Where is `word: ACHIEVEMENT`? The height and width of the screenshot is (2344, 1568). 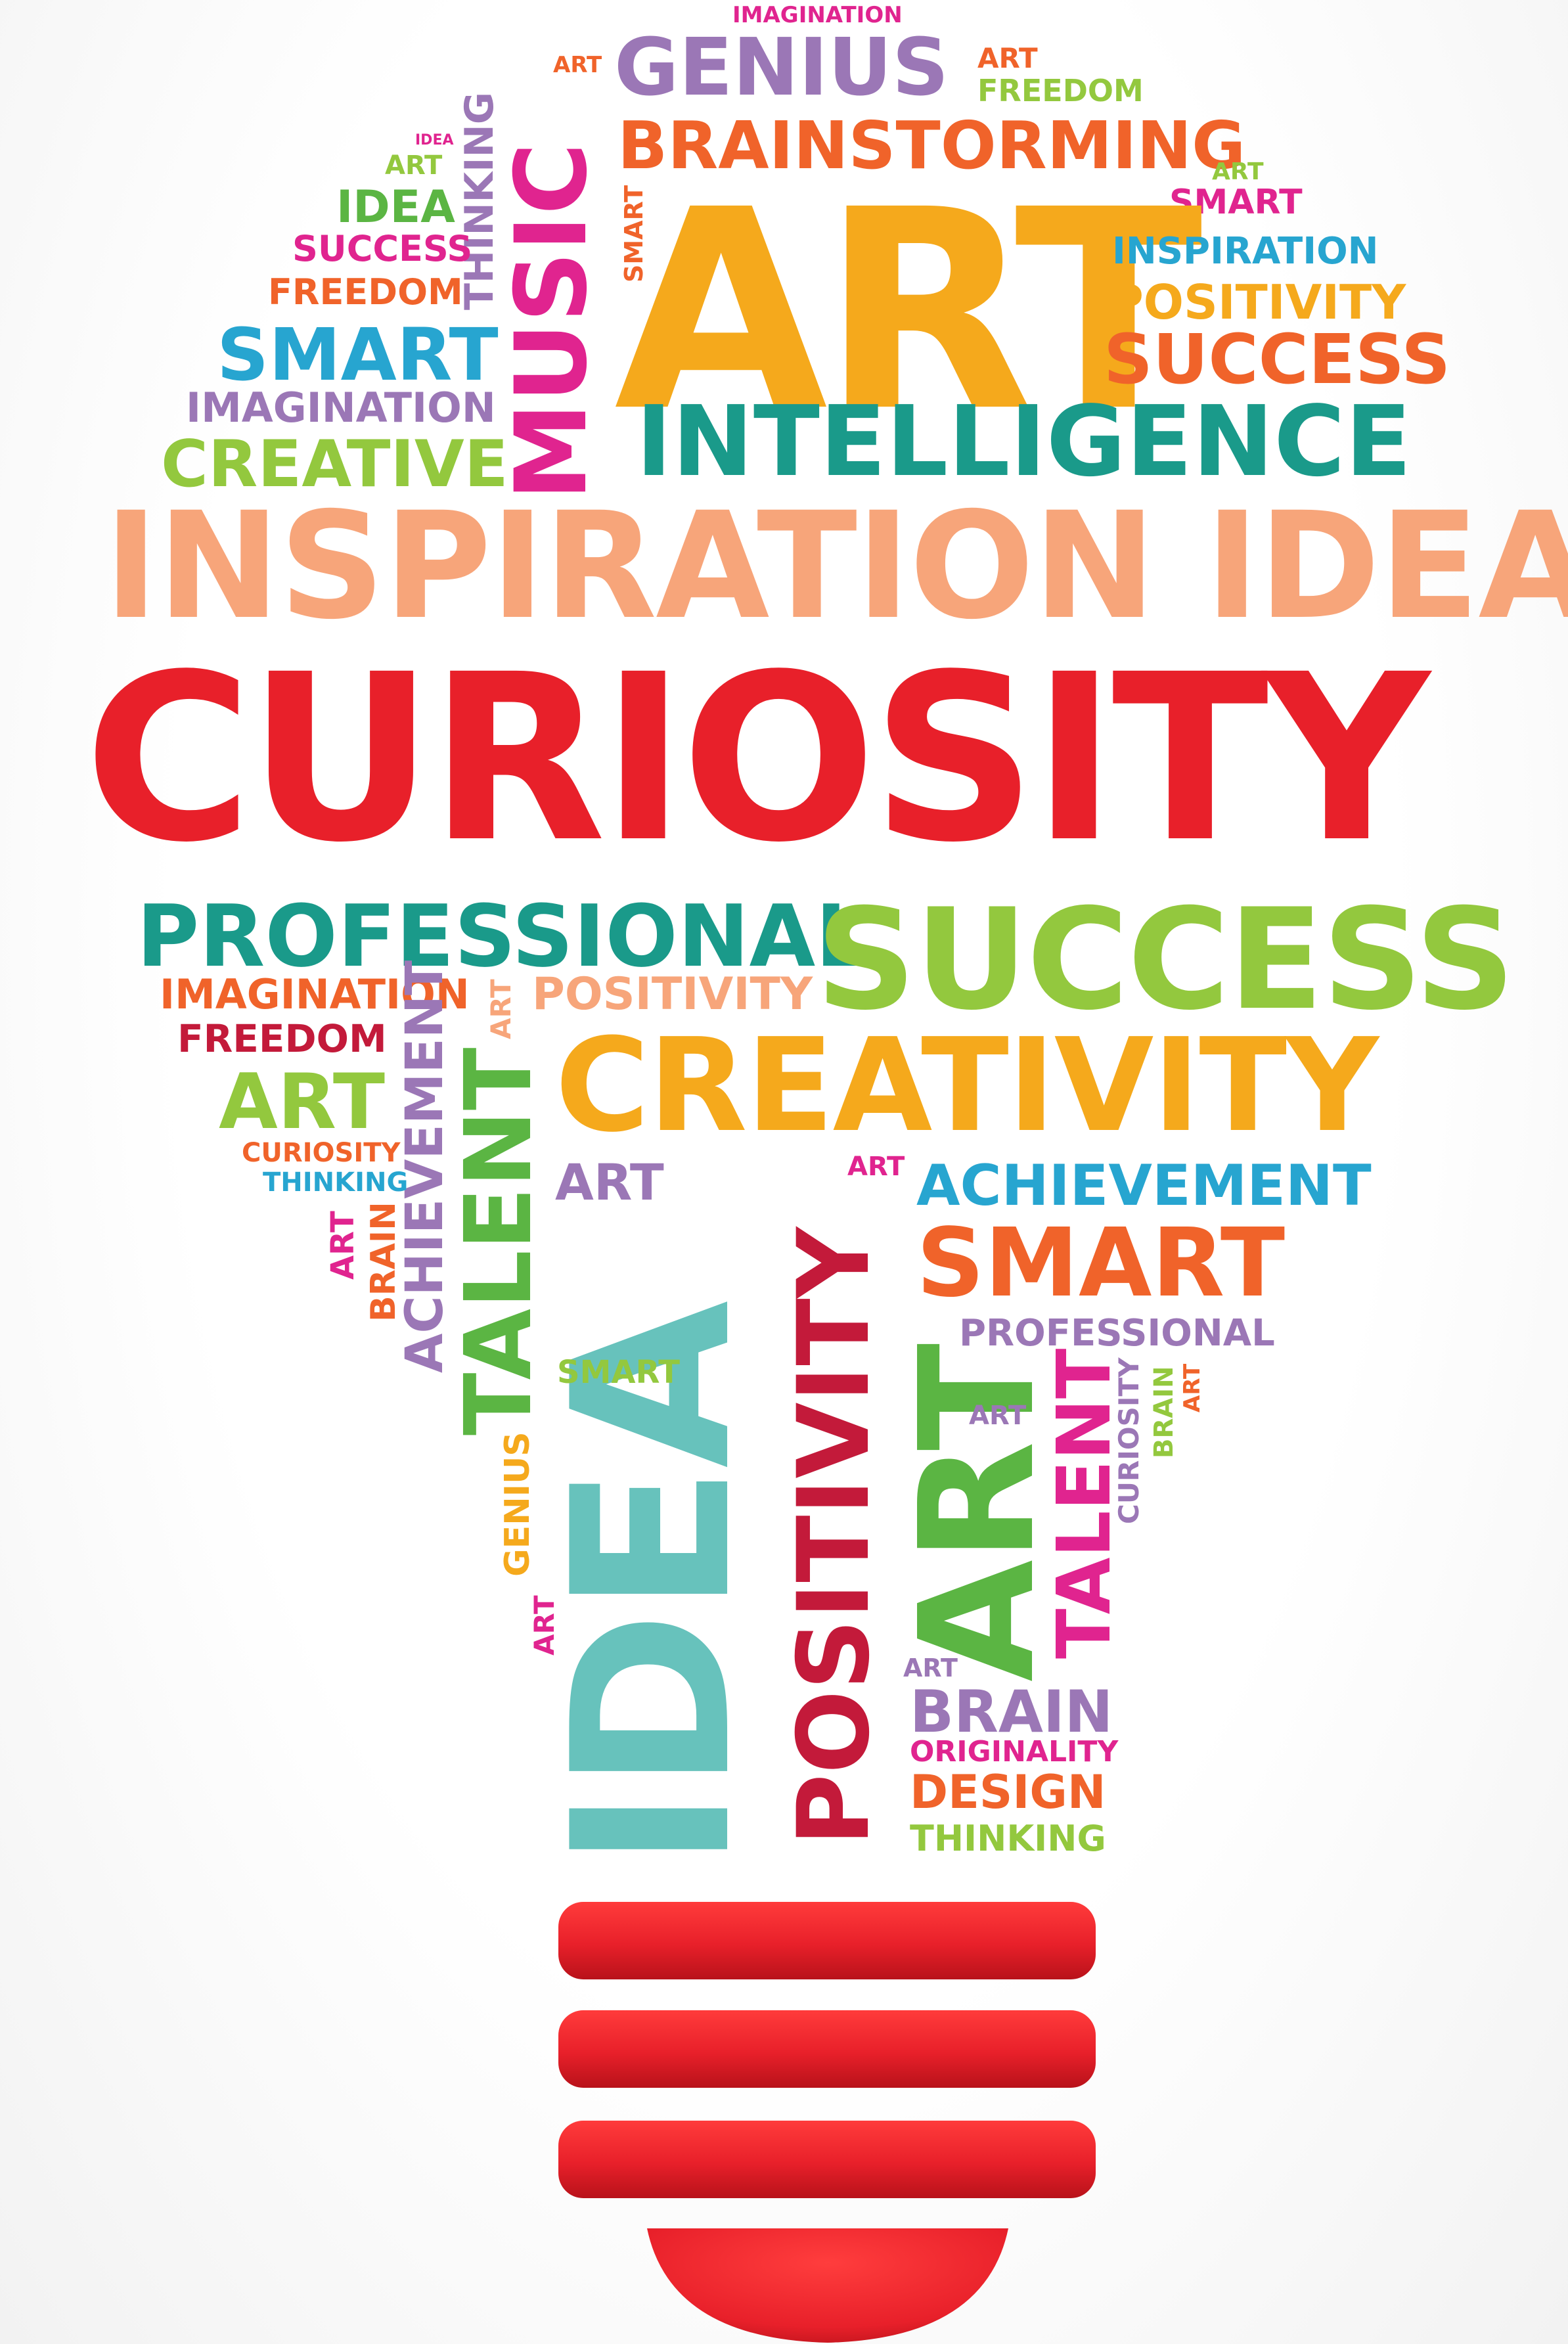
word: ACHIEVEMENT is located at coordinates (1144, 1186).